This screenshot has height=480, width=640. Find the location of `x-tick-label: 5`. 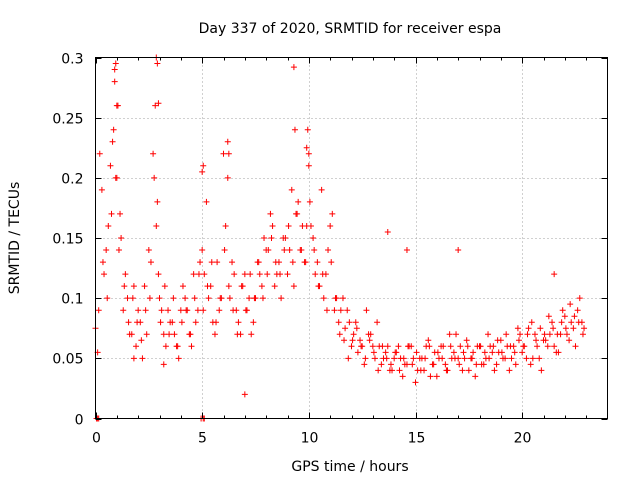

x-tick-label: 5 is located at coordinates (202, 439).